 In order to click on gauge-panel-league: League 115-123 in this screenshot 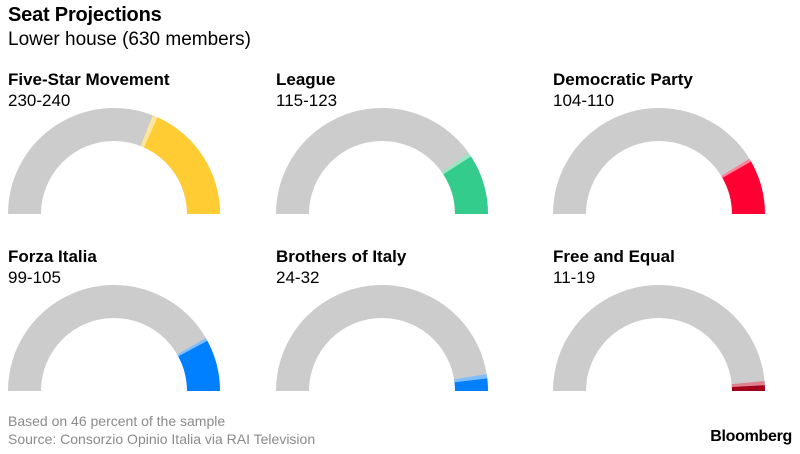, I will do `click(396, 160)`.